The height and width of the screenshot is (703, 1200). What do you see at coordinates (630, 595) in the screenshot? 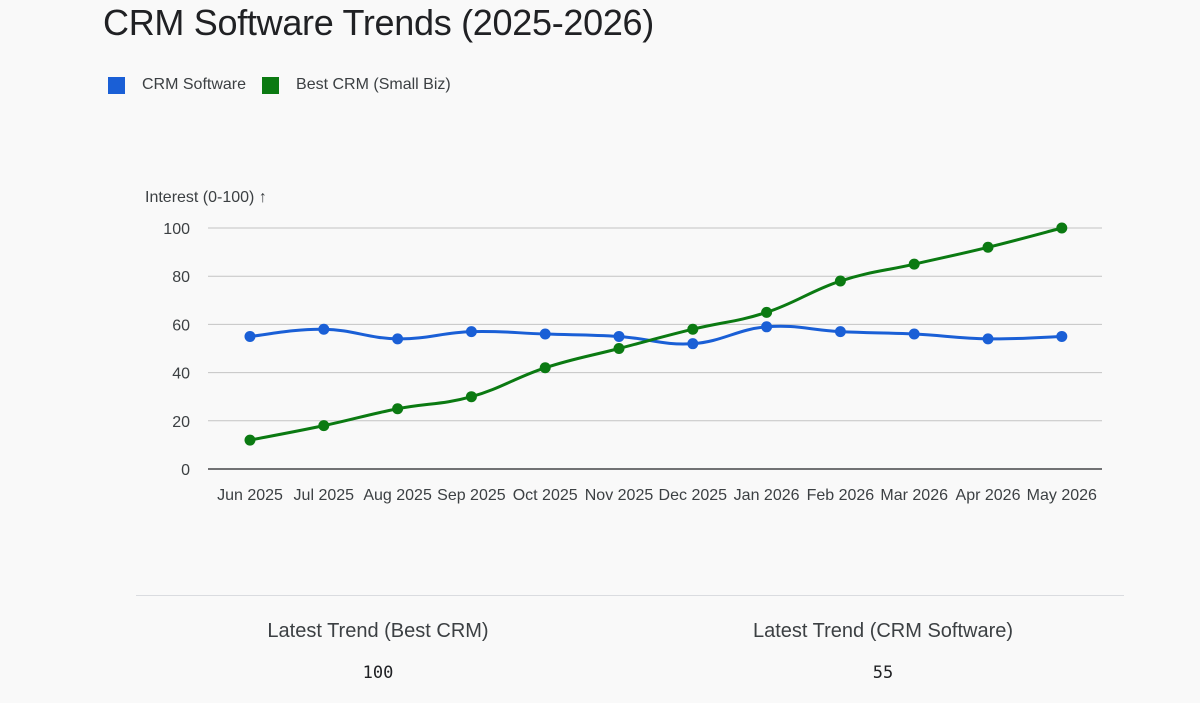
I see `divider` at bounding box center [630, 595].